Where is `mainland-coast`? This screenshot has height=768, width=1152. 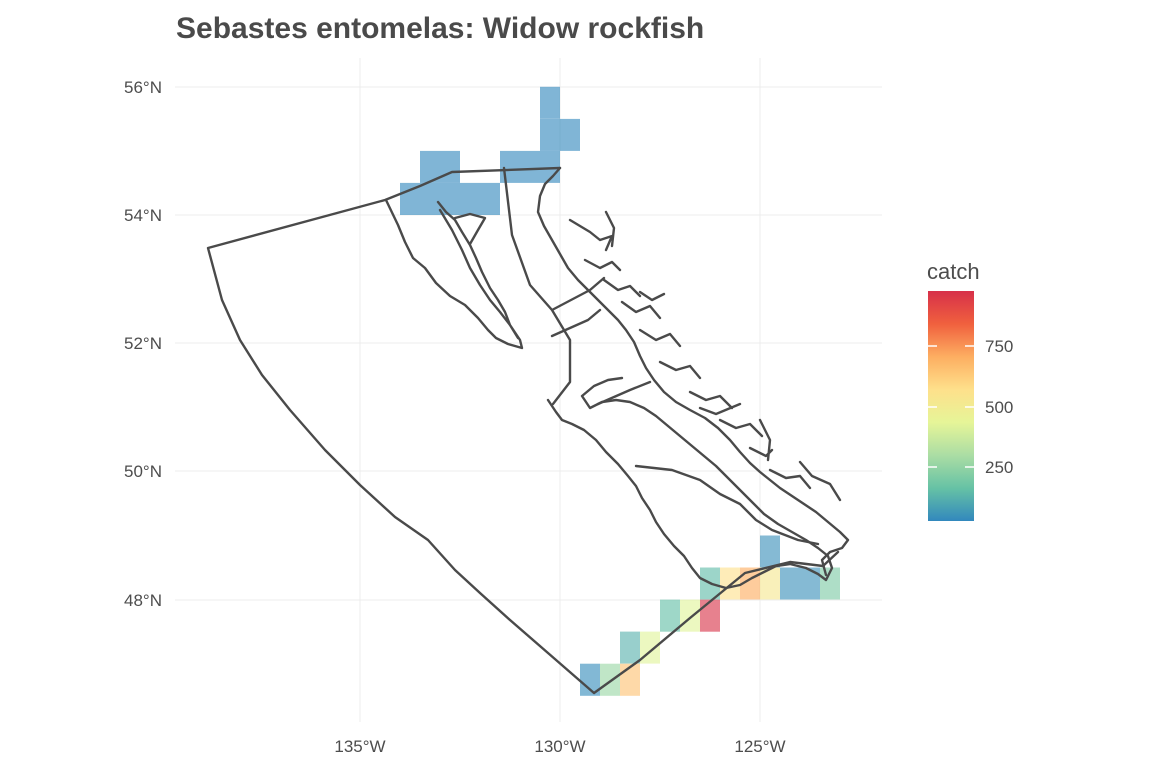 mainland-coast is located at coordinates (693, 371).